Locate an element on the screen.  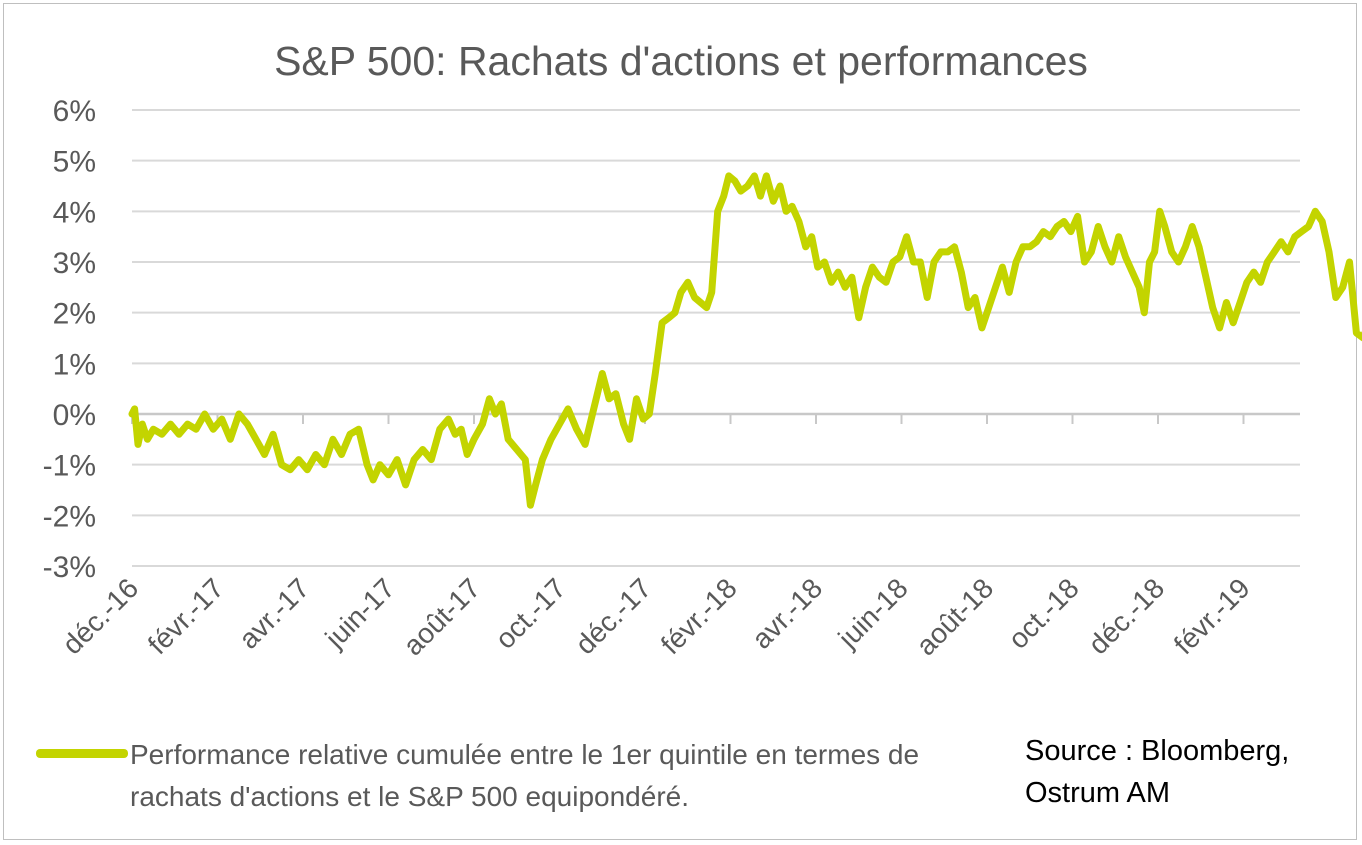
y-tick-label: -1% is located at coordinates (69, 466).